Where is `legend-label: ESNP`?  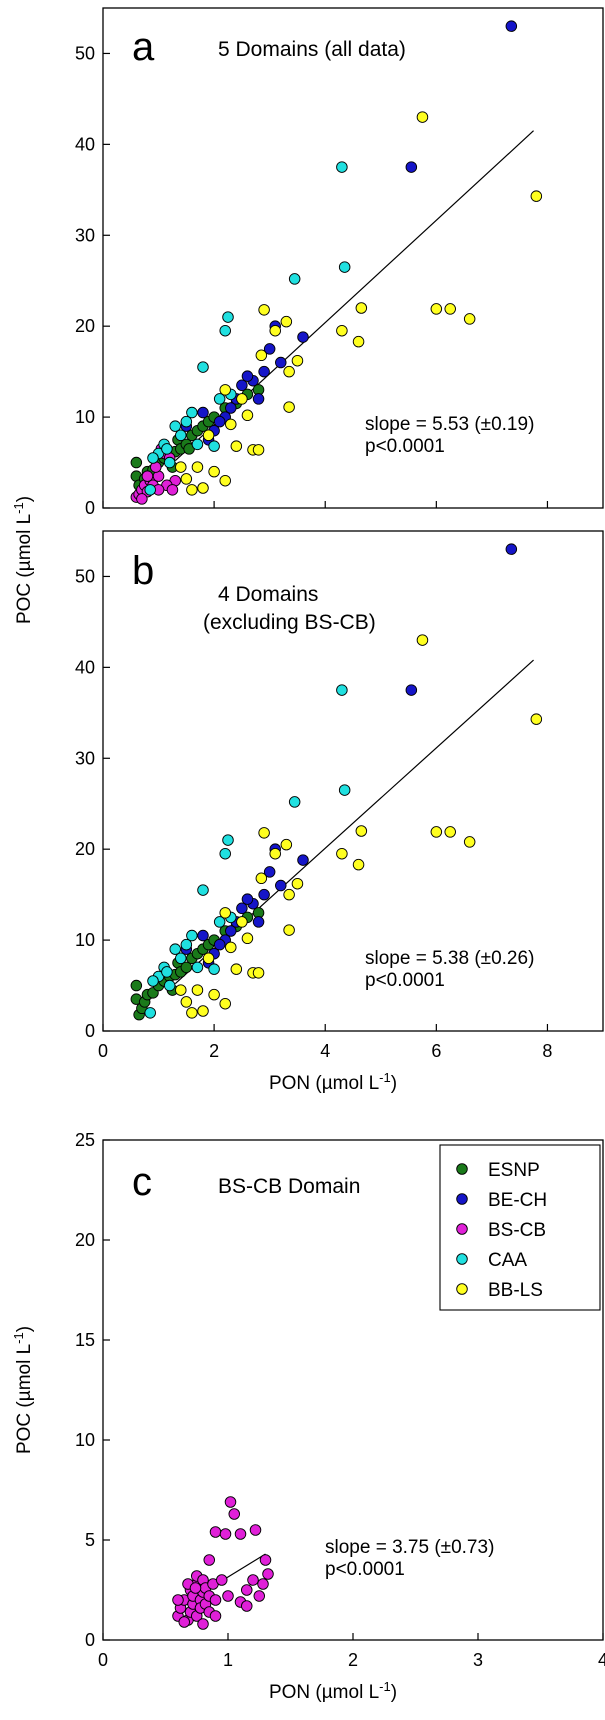
legend-label: ESNP is located at coordinates (514, 1170).